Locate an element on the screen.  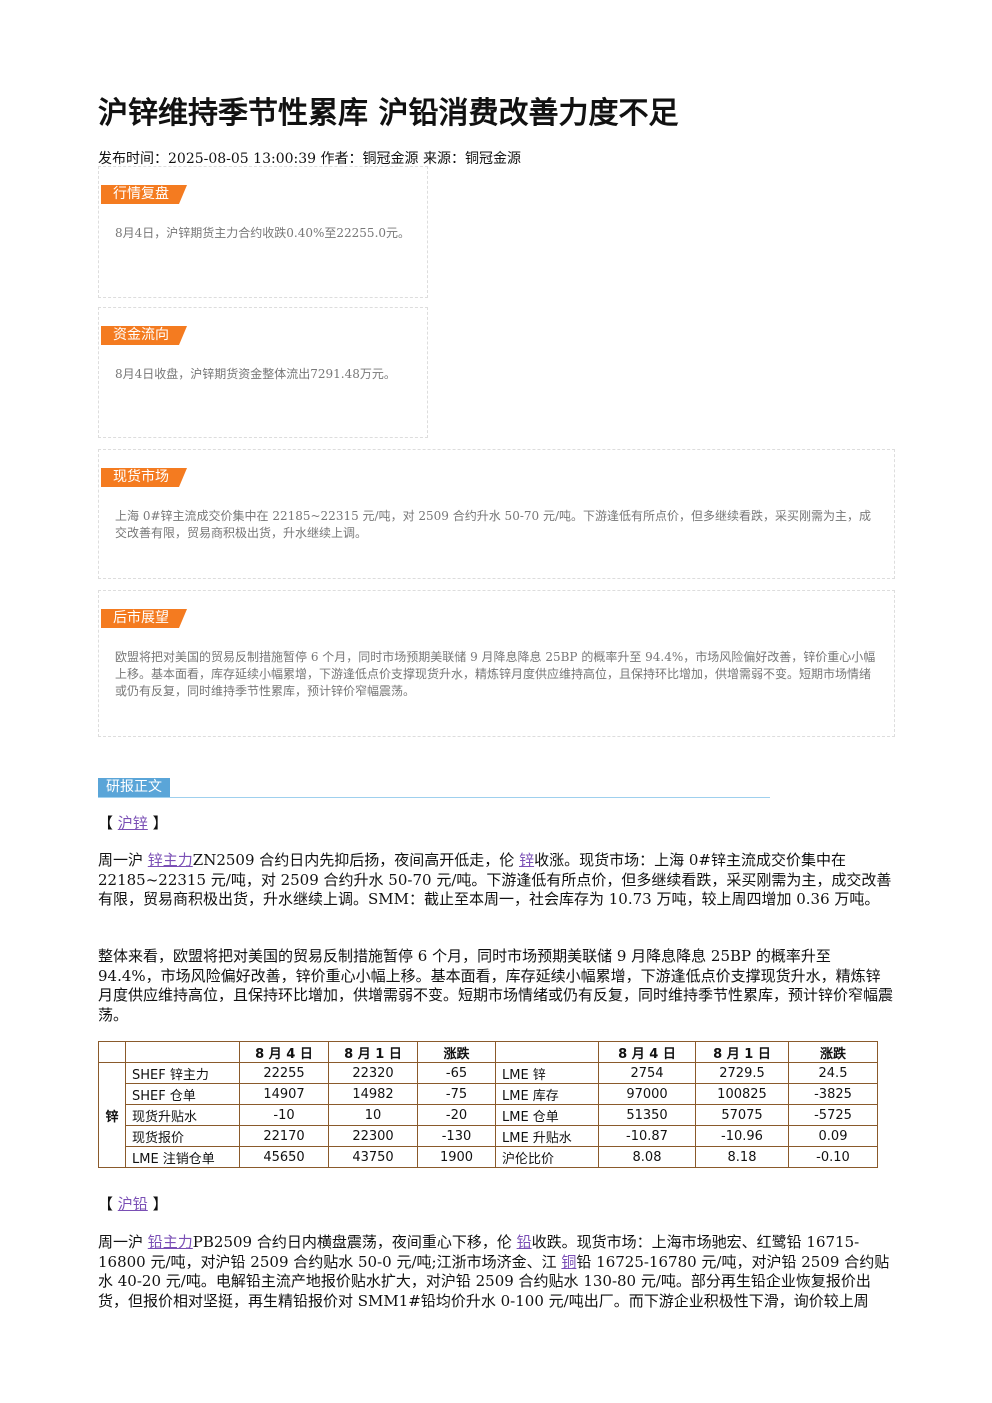
table-cell: LME 锌 is located at coordinates (547, 1073).